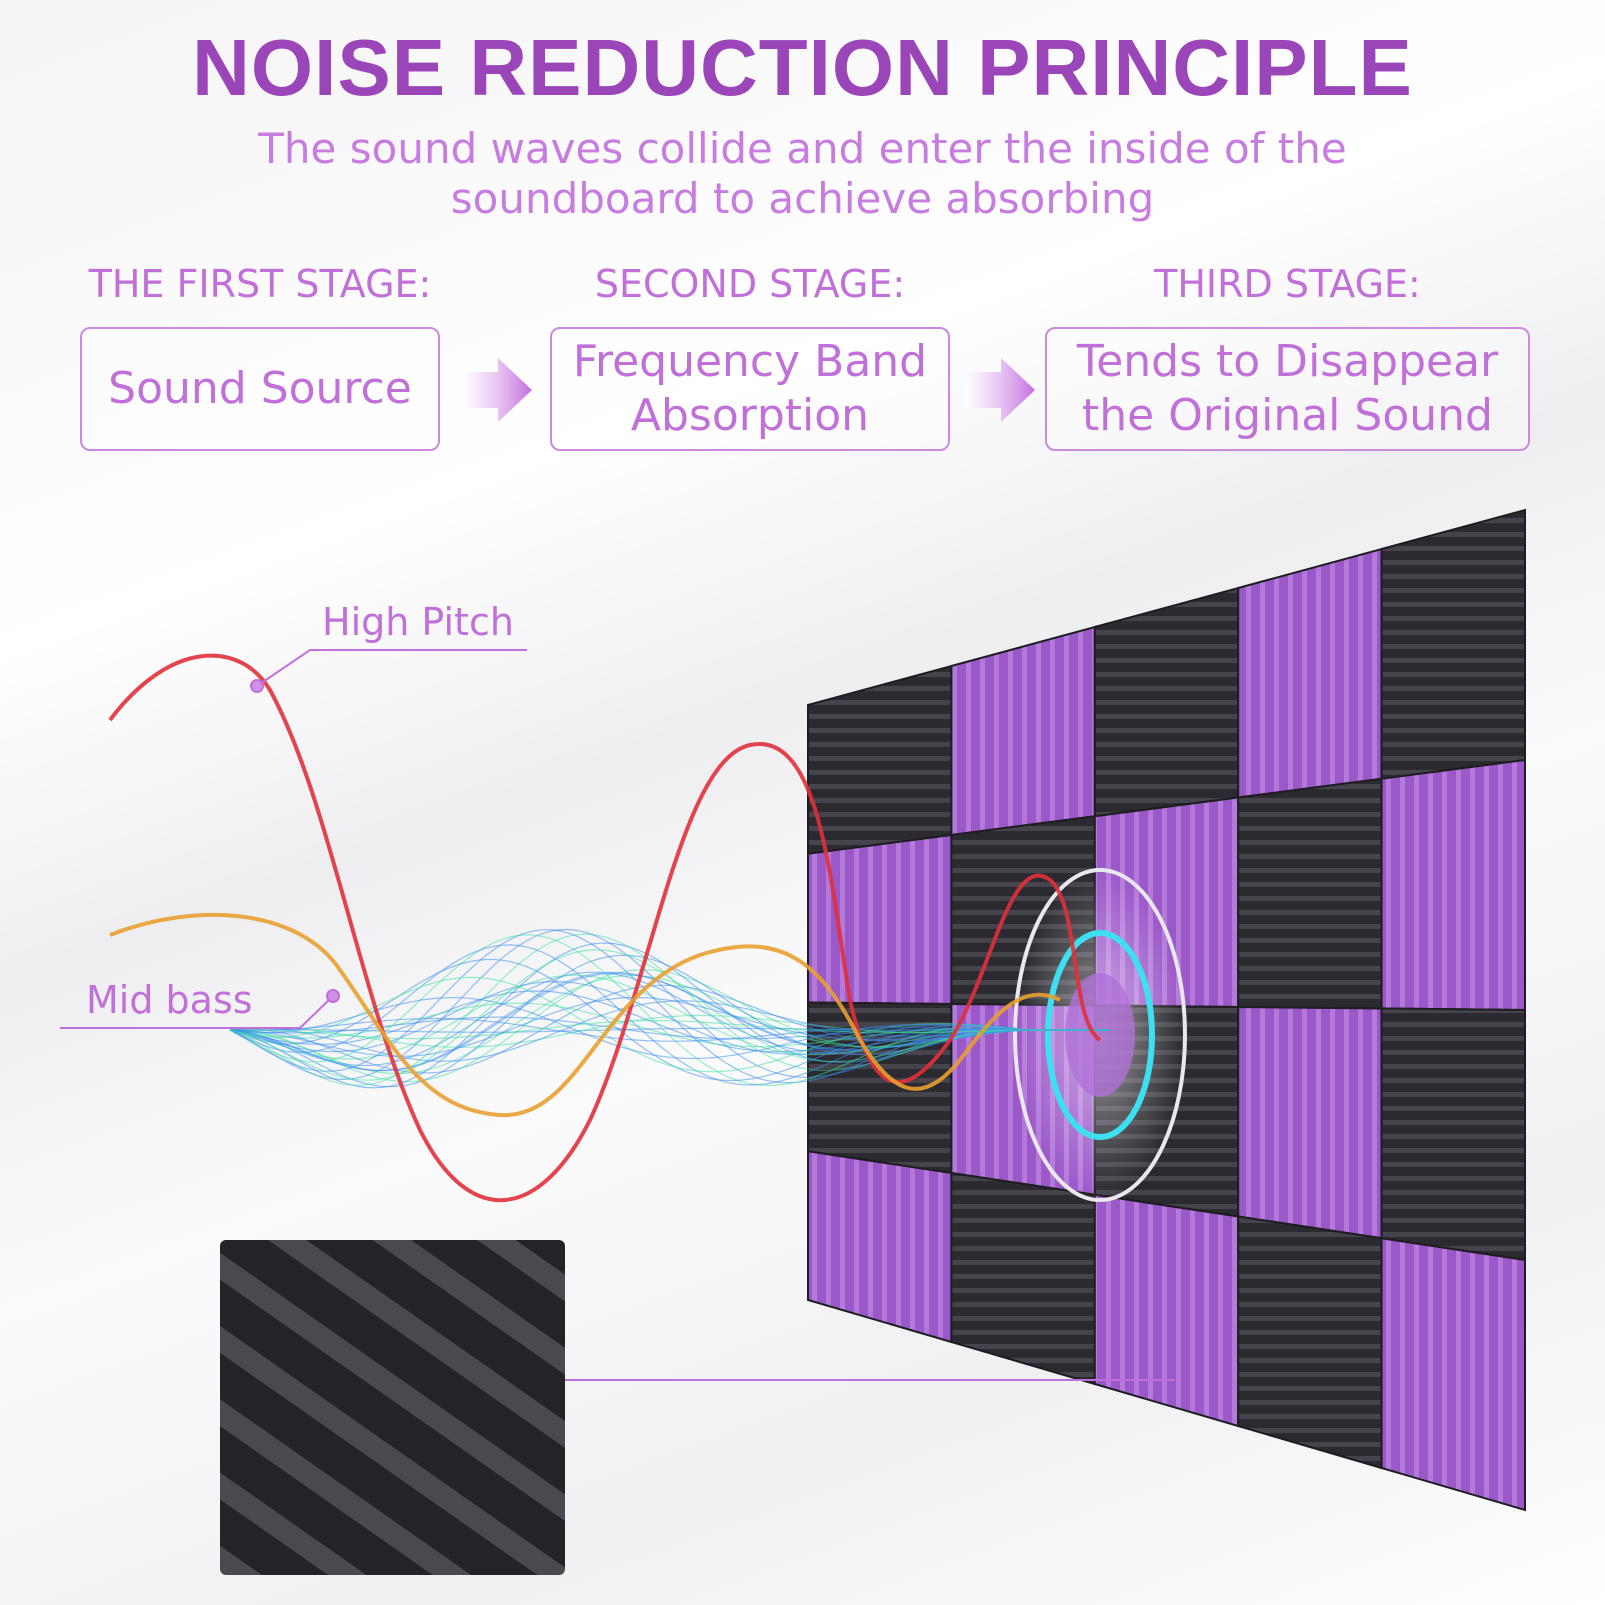 This screenshot has height=1605, width=1605. What do you see at coordinates (418, 622) in the screenshot?
I see `high-pitch-label: High Pitch` at bounding box center [418, 622].